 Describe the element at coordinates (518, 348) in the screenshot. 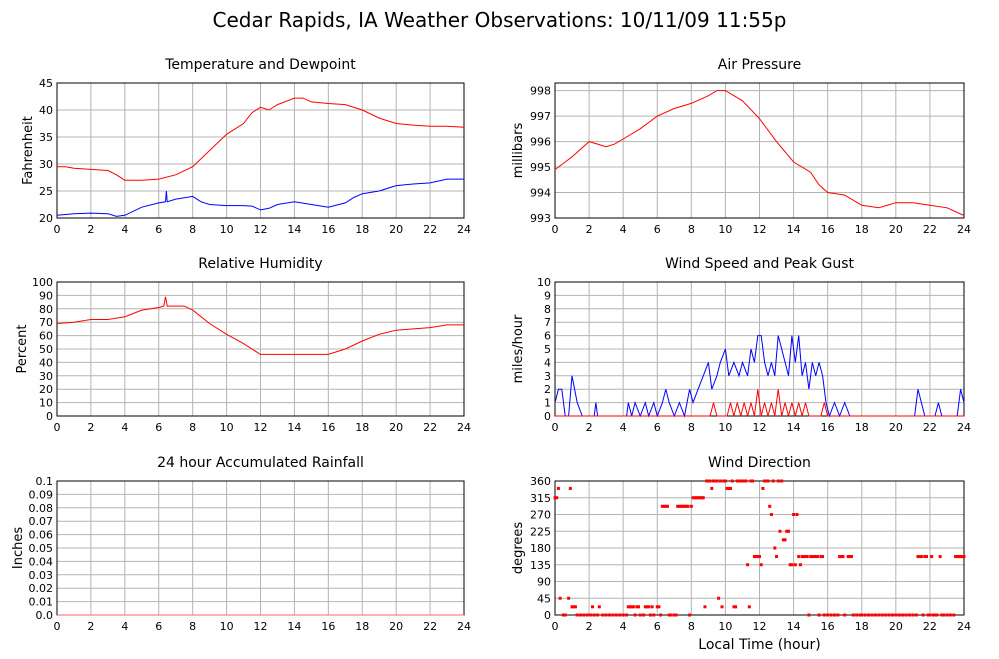

I see `y-axis-label: miles/hour` at that location.